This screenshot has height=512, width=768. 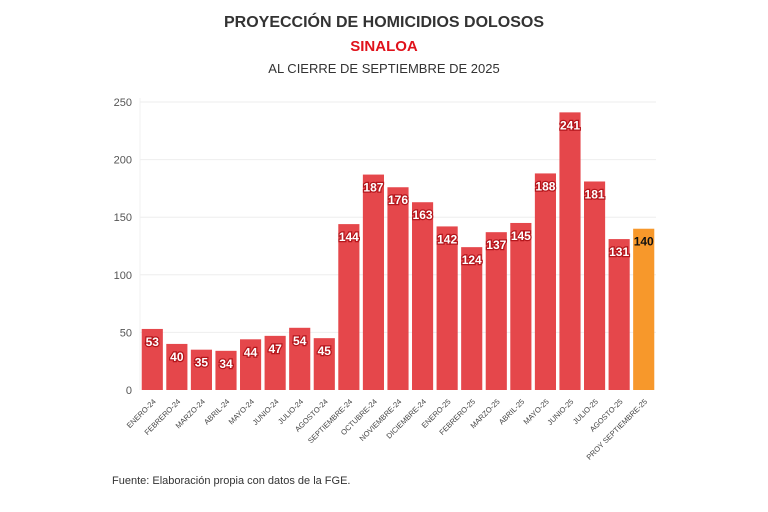 What do you see at coordinates (177, 357) in the screenshot?
I see `data-label: 40` at bounding box center [177, 357].